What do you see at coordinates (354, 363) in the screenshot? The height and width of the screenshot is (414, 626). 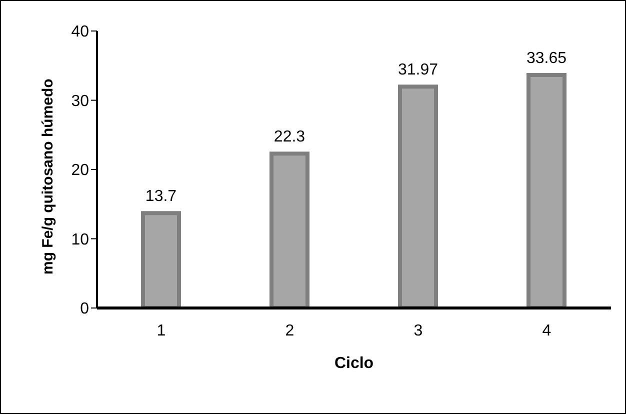 I see `x-axis-title: Ciclo` at bounding box center [354, 363].